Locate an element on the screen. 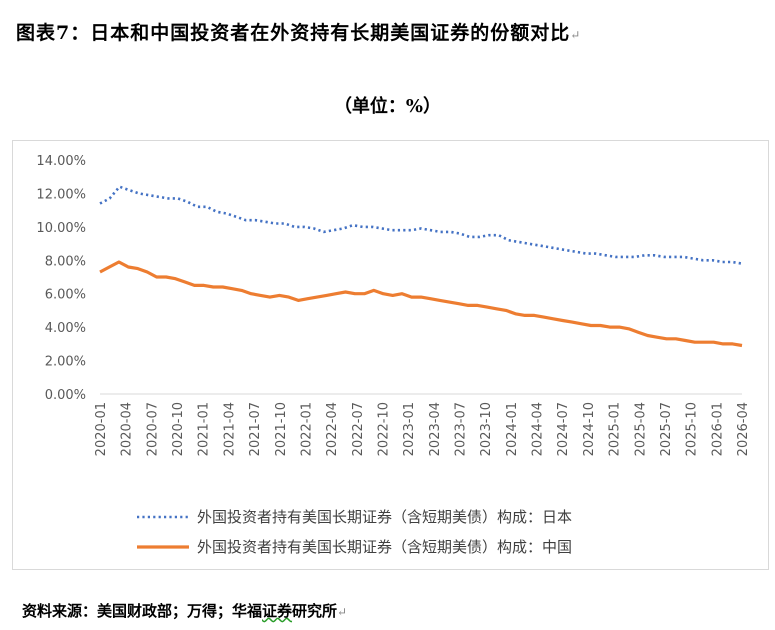  x-tick-label: 2020-10 is located at coordinates (178, 429).